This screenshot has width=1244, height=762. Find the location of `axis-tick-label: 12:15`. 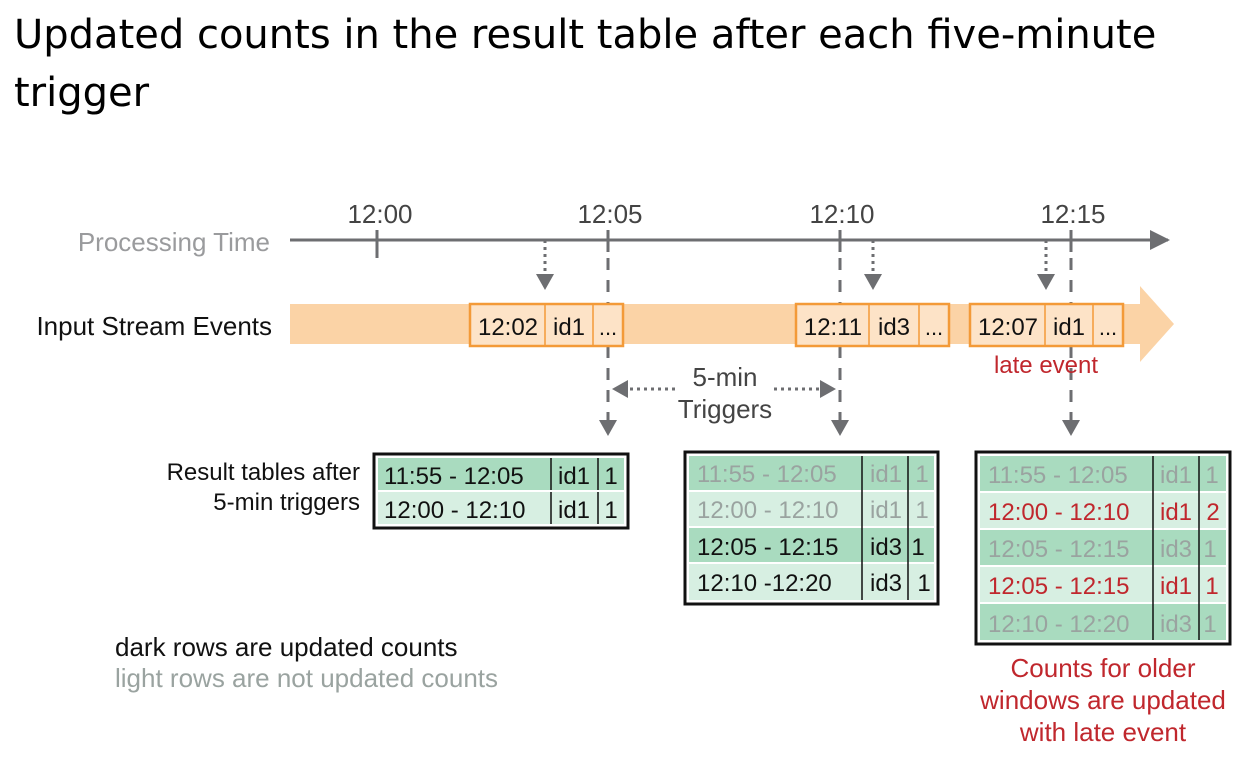

axis-tick-label: 12:15 is located at coordinates (1072, 214).